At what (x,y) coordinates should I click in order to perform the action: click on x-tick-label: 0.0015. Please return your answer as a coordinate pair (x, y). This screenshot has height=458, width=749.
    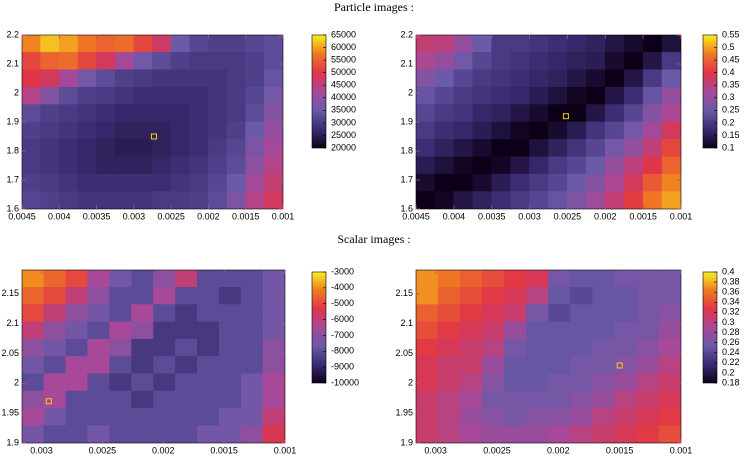
    Looking at the image, I should click on (620, 450).